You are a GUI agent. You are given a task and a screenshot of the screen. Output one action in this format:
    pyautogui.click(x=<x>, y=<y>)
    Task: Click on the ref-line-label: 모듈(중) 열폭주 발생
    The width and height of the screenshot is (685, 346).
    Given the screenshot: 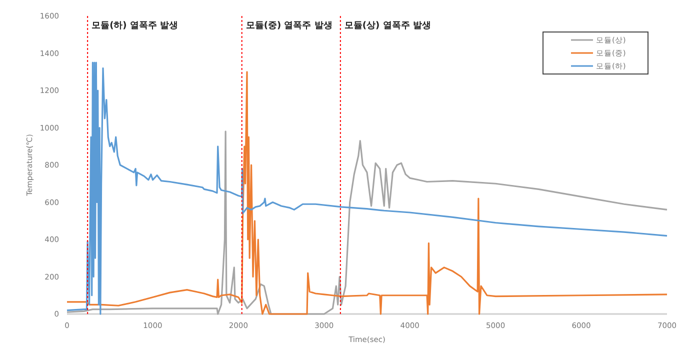 What is the action you would take?
    pyautogui.click(x=289, y=26)
    